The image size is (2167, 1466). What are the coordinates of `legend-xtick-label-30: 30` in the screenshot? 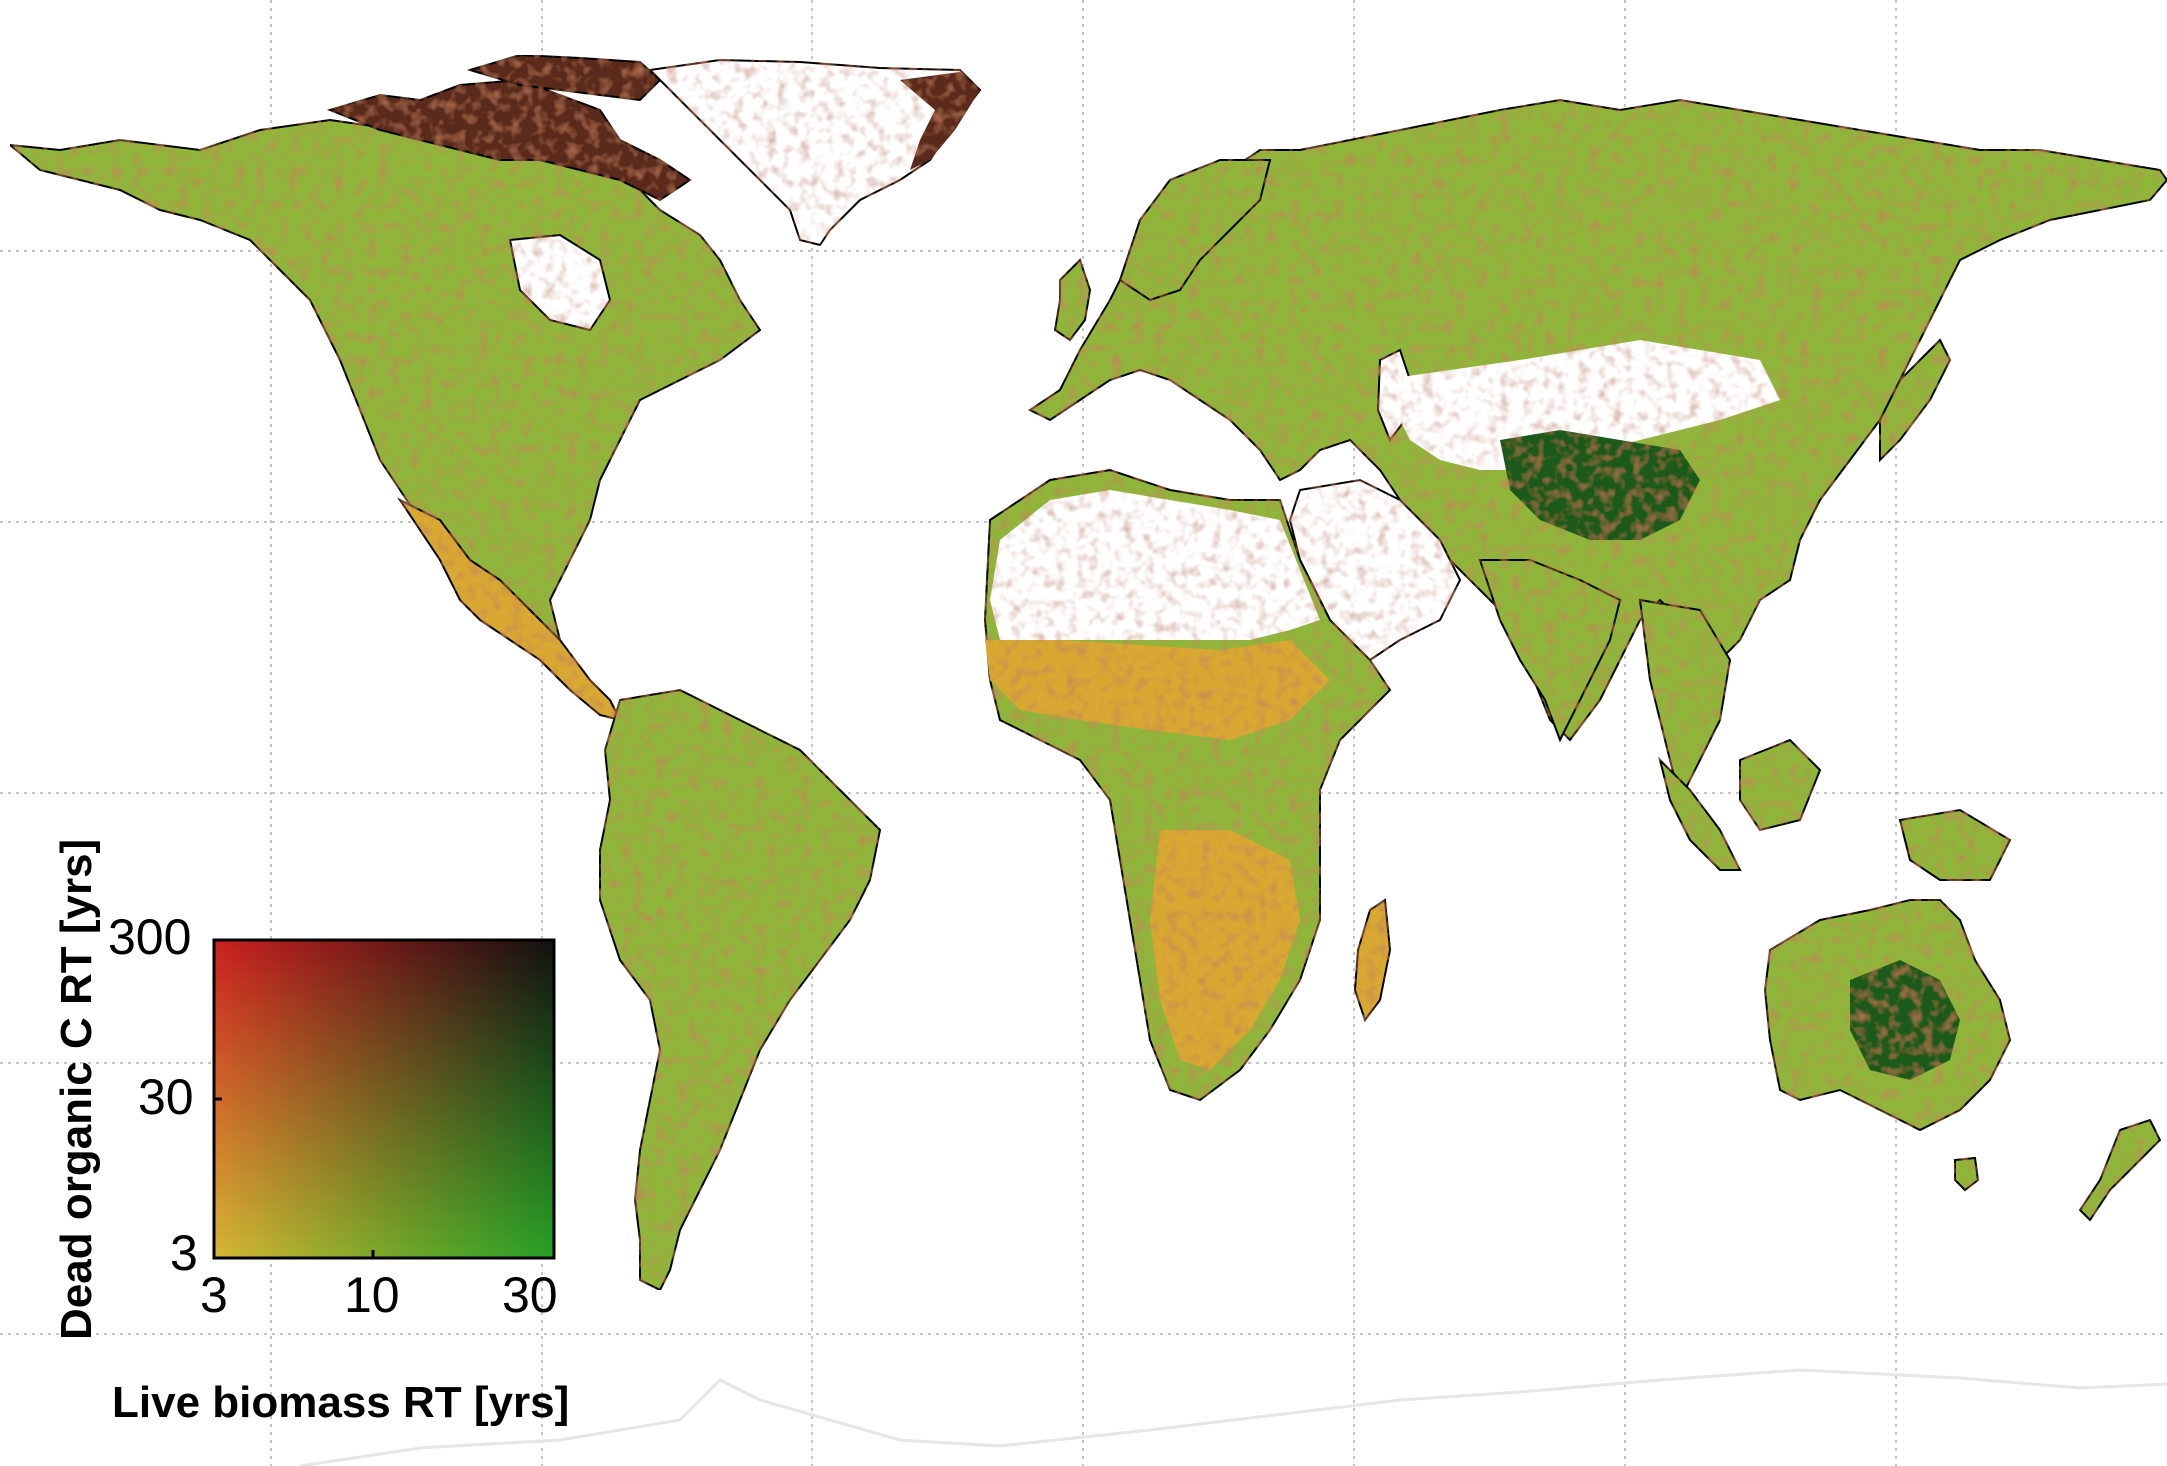 It's located at (530, 1295).